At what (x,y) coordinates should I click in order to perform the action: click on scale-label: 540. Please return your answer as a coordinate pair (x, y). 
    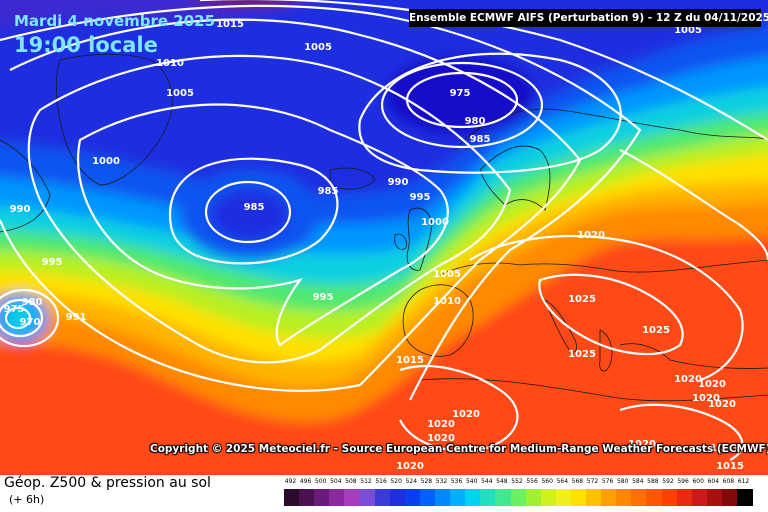
    Looking at the image, I should click on (471, 481).